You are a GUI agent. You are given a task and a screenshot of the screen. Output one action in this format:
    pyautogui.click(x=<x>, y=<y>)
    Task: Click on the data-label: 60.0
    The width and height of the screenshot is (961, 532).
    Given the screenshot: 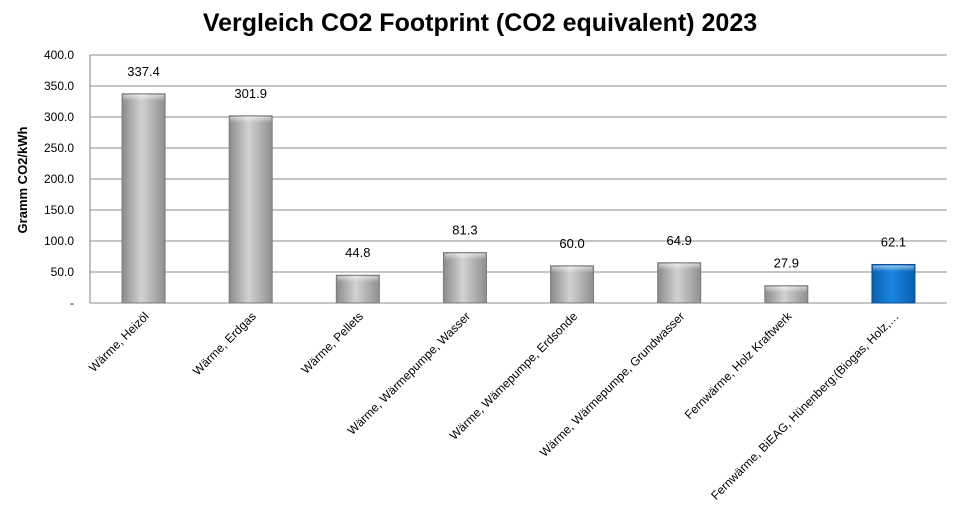 What is the action you would take?
    pyautogui.click(x=571, y=243)
    